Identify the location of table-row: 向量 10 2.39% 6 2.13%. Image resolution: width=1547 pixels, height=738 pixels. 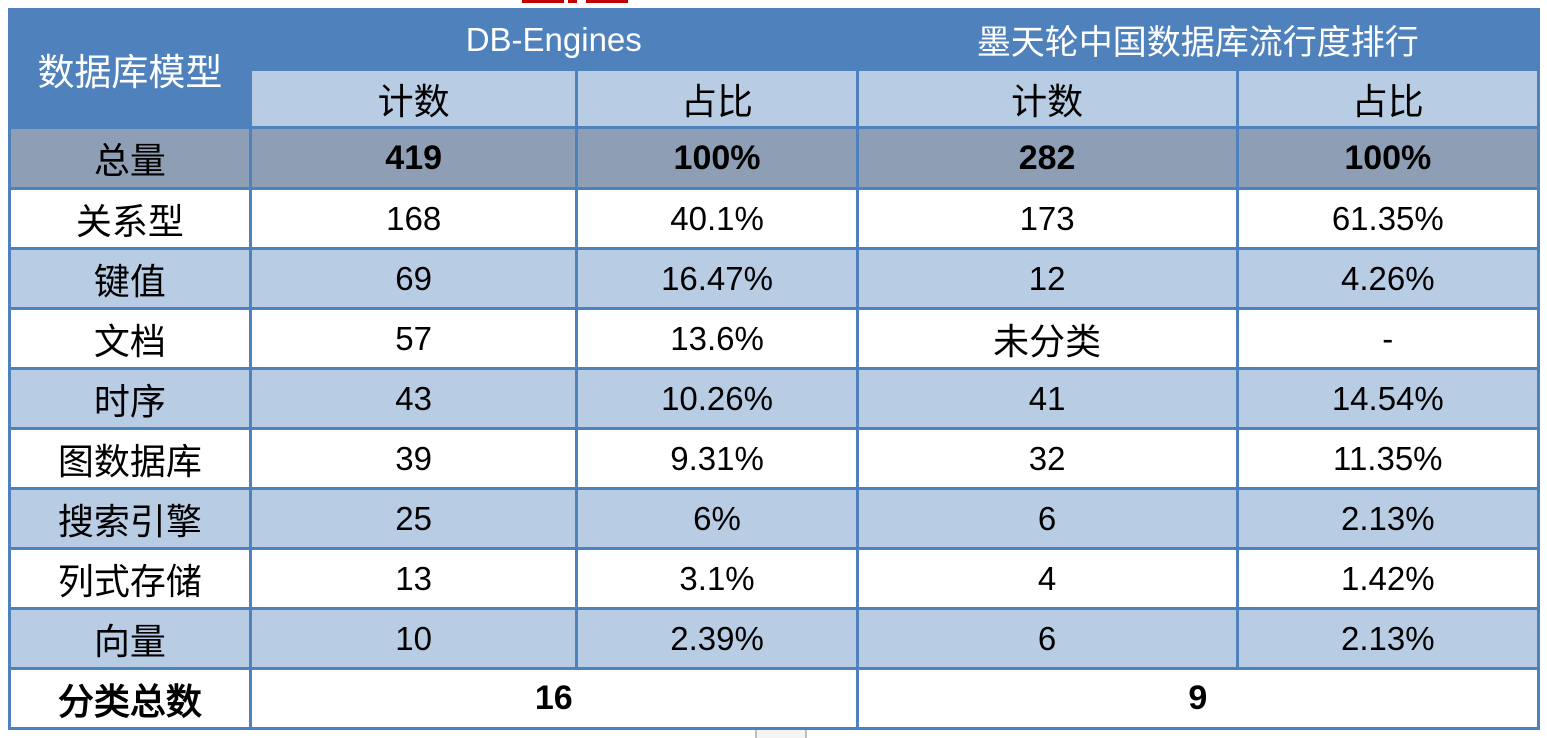
(774, 638).